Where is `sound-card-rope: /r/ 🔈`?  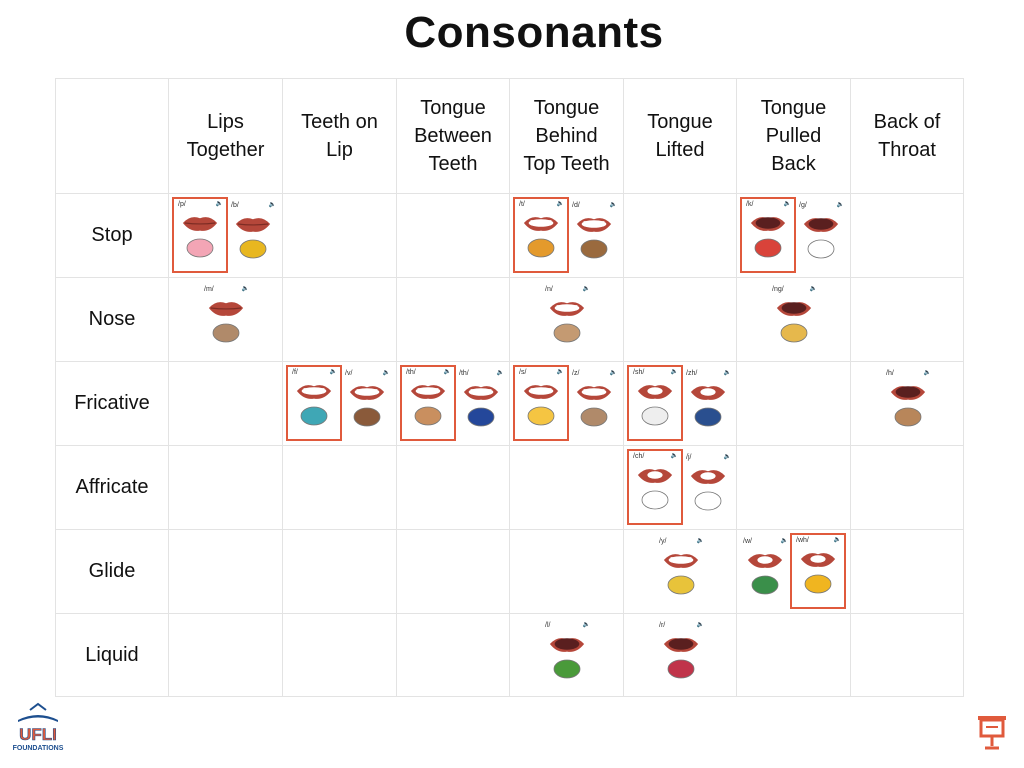
sound-card-rope: /r/ 🔈 is located at coordinates (681, 656).